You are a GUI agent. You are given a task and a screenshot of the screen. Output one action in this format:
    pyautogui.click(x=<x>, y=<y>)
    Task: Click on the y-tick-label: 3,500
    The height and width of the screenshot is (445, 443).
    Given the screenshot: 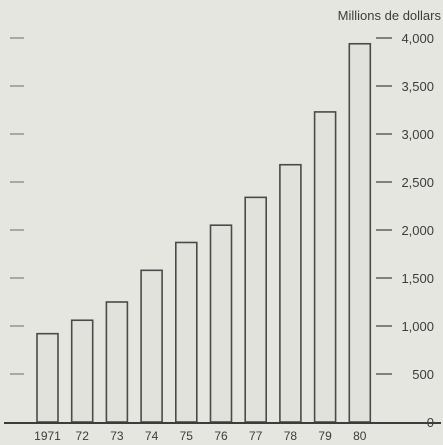 What is the action you would take?
    pyautogui.click(x=417, y=86)
    